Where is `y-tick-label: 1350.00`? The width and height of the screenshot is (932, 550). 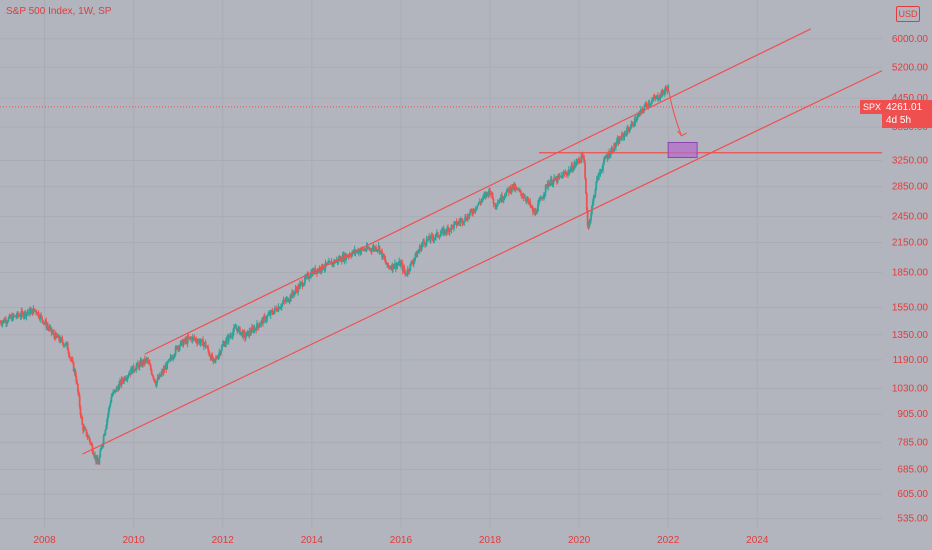
y-tick-label: 1350.00 is located at coordinates (910, 335).